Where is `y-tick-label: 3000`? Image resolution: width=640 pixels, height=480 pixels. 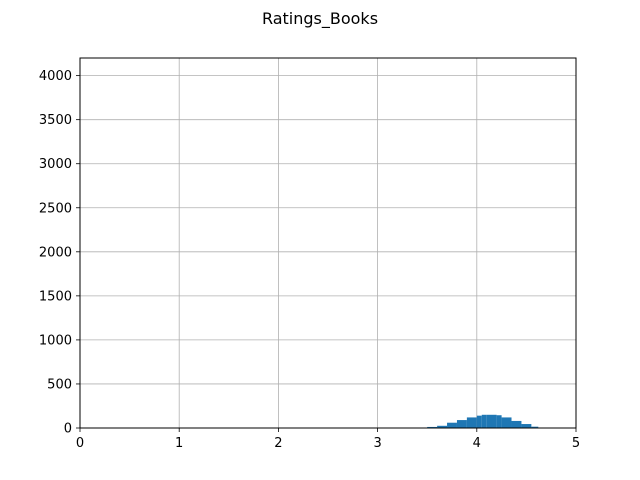 y-tick-label: 3000 is located at coordinates (55, 164).